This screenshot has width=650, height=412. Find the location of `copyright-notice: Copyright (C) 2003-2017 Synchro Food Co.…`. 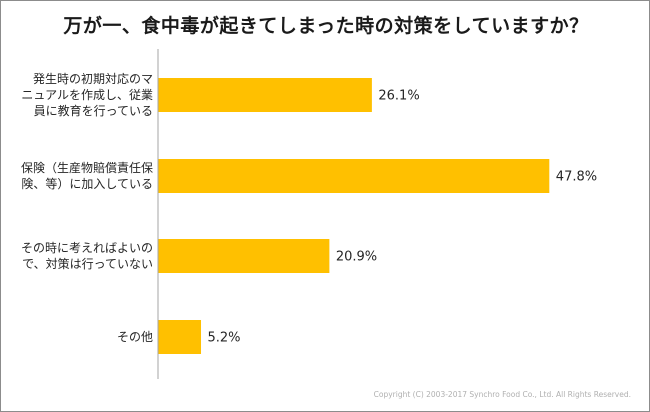

copyright-notice: Copyright (C) 2003-2017 Synchro Food Co.… is located at coordinates (502, 394).